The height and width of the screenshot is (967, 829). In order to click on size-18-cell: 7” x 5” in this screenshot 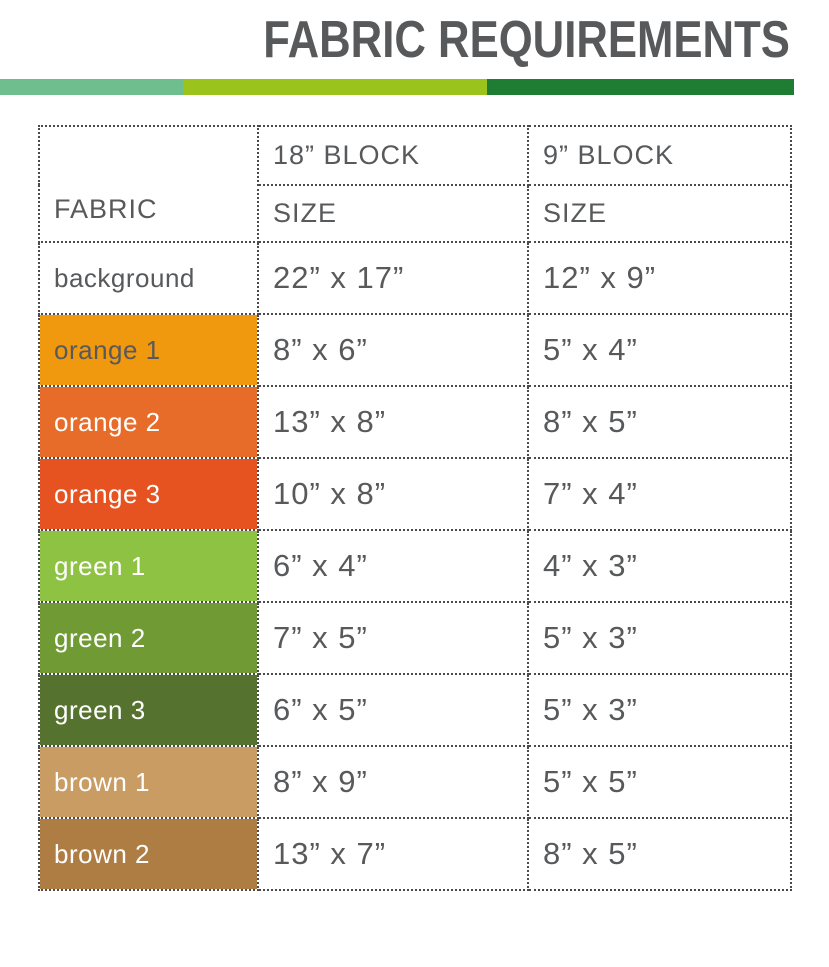, I will do `click(393, 638)`.